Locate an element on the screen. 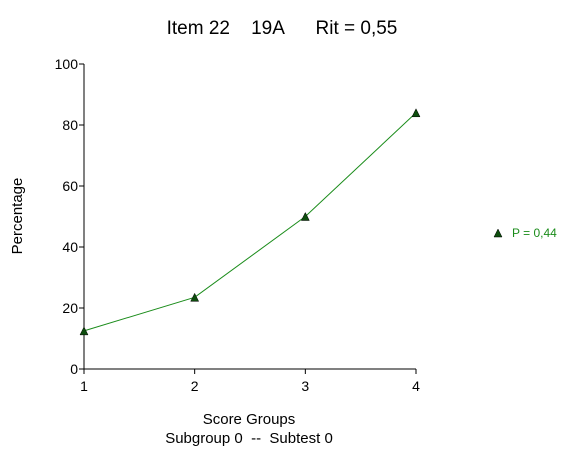 This screenshot has height=453, width=570. x-tick-label: 2 is located at coordinates (195, 386).